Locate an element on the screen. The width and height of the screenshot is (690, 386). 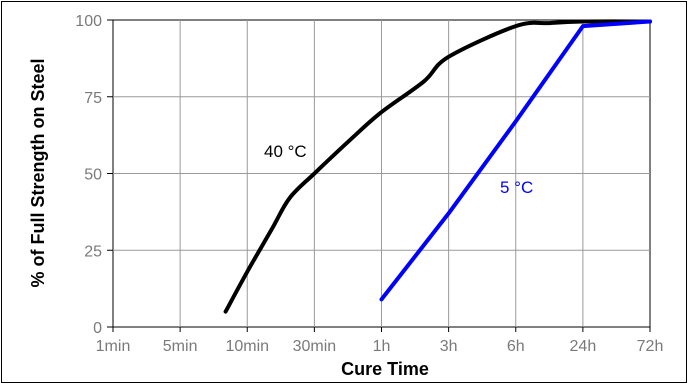
x-tick-label: 10min is located at coordinates (247, 346).